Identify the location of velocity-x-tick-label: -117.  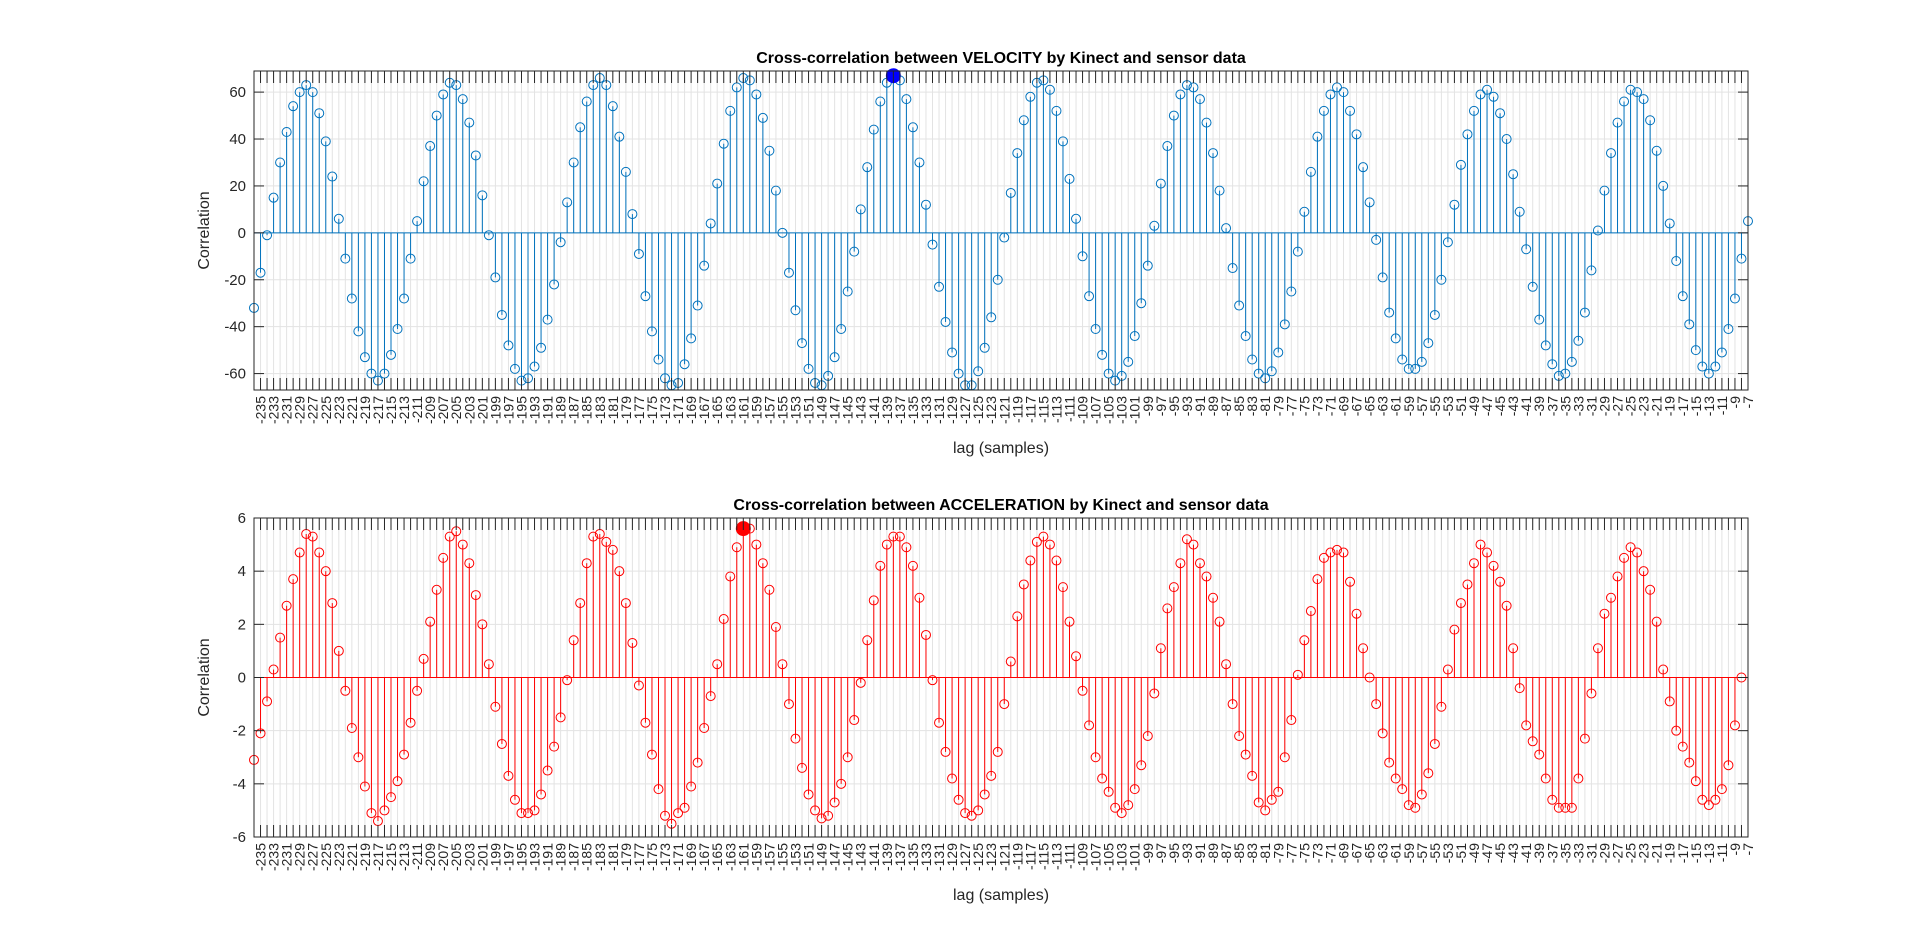
(1030, 409).